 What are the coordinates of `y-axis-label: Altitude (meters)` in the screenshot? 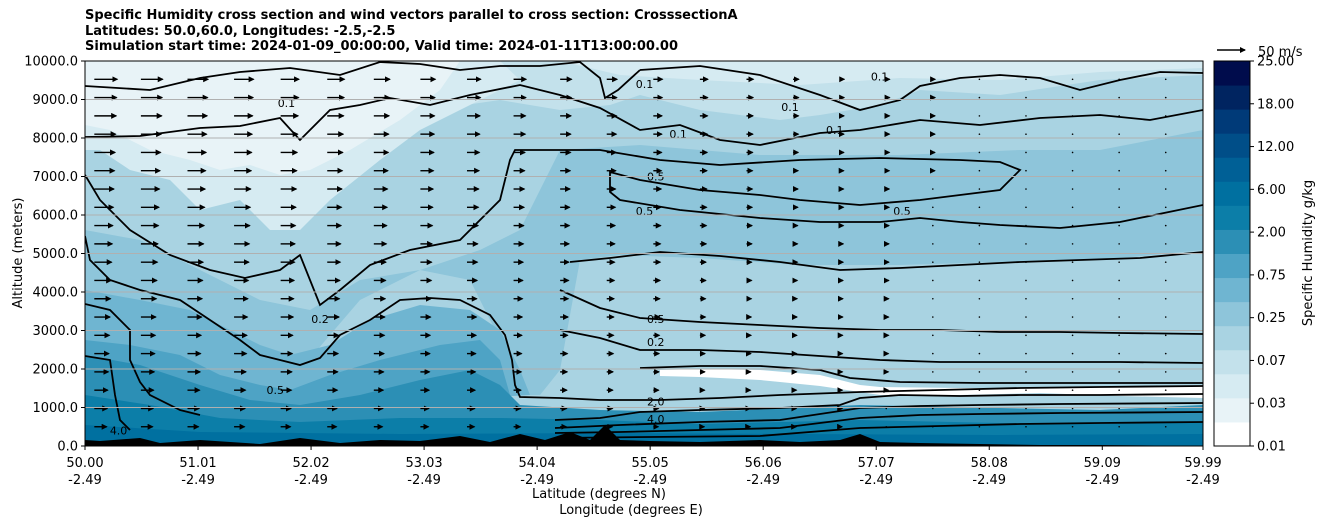 It's located at (18, 253).